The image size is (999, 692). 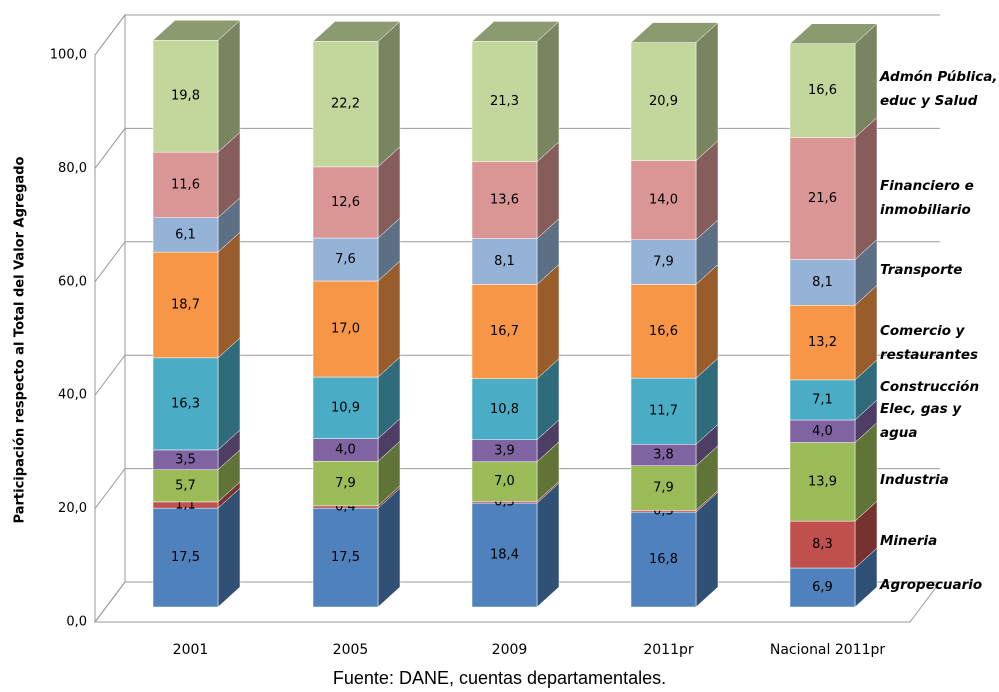 I want to click on value-label: 13,9, so click(x=822, y=481).